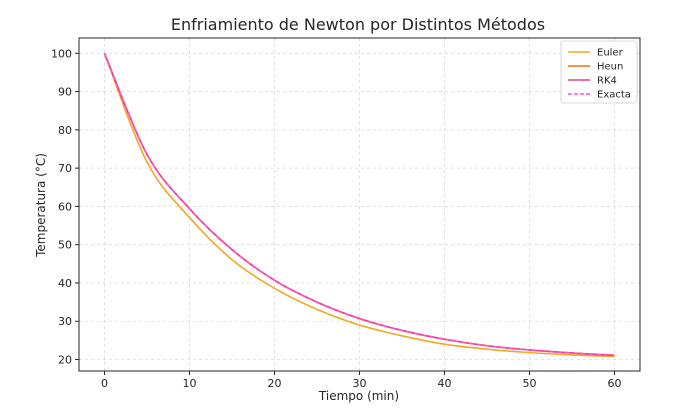 The height and width of the screenshot is (411, 700). Describe the element at coordinates (65, 168) in the screenshot. I see `y-tick-label: 70` at that location.